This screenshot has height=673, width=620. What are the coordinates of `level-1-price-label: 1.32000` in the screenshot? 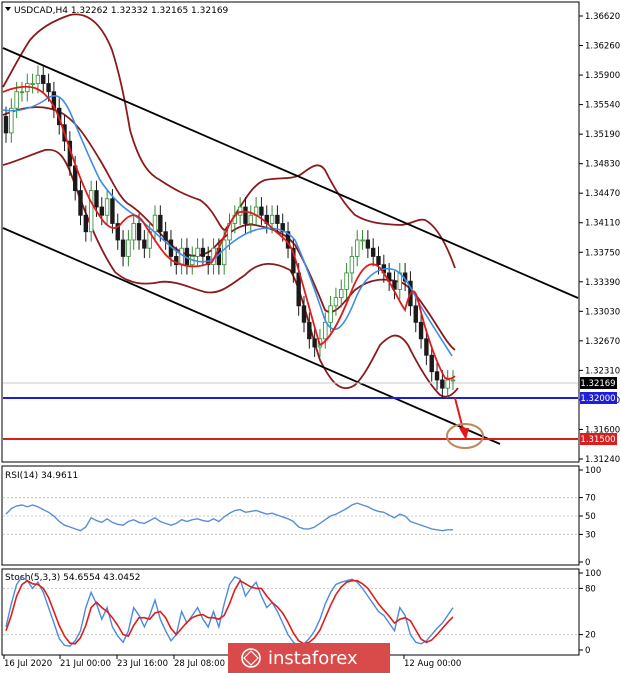 It's located at (598, 398).